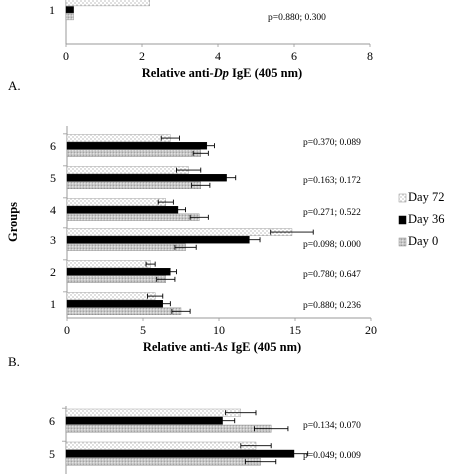 This screenshot has width=474, height=474. I want to click on x-axis-label: Relative anti-Dp IgE (405 nm), so click(222, 73).